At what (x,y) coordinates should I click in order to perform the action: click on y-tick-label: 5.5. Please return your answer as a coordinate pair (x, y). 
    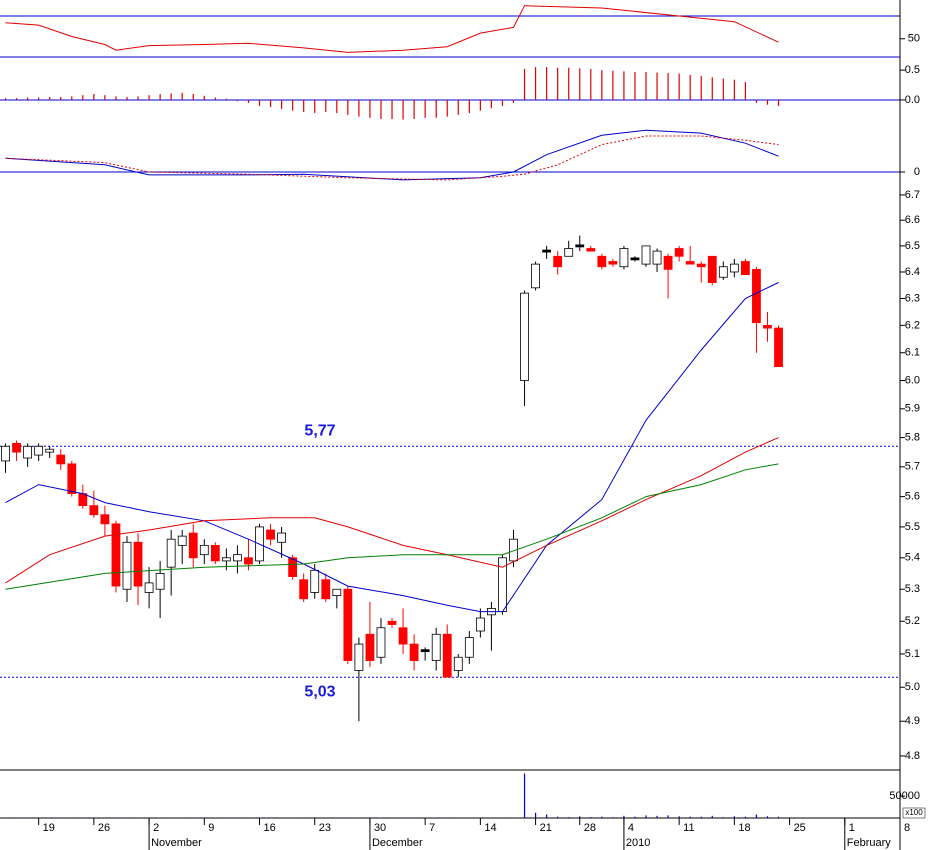
    Looking at the image, I should click on (912, 527).